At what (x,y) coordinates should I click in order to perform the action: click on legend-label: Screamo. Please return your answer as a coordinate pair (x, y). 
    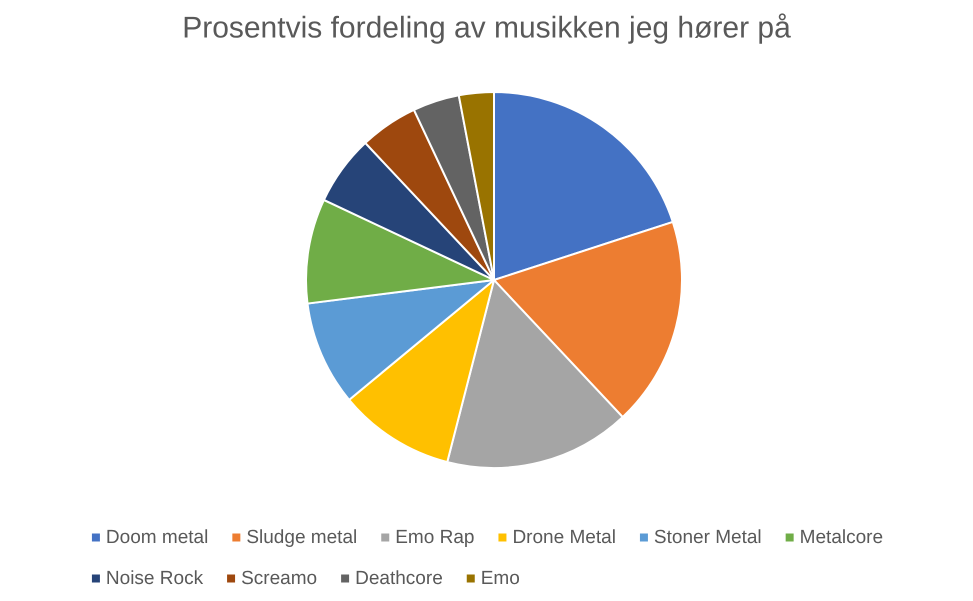
    Looking at the image, I should click on (279, 578).